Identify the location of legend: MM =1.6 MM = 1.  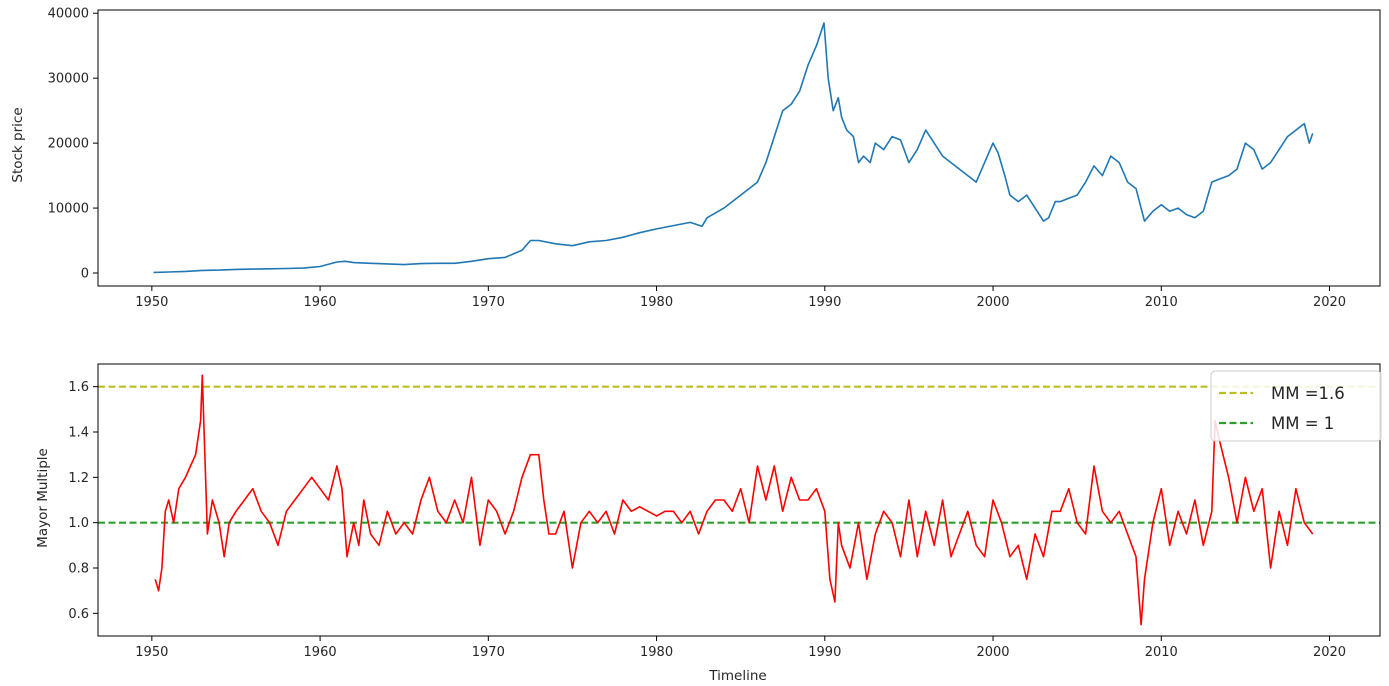
(1296, 406).